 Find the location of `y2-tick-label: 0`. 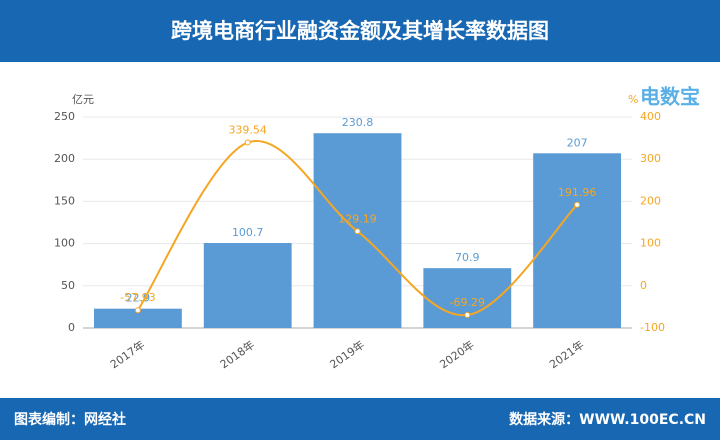

y2-tick-label: 0 is located at coordinates (643, 285).